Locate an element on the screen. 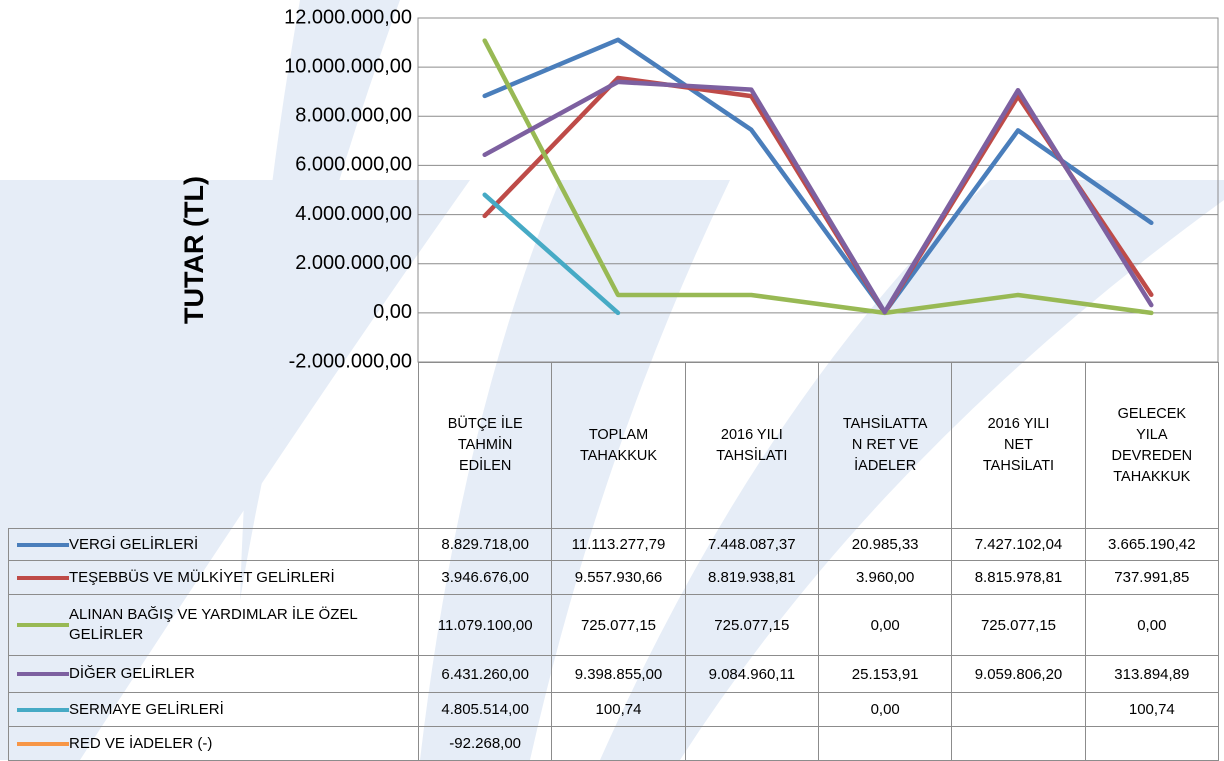 The width and height of the screenshot is (1224, 761). table-value: 6.431.260,00 is located at coordinates (485, 674).